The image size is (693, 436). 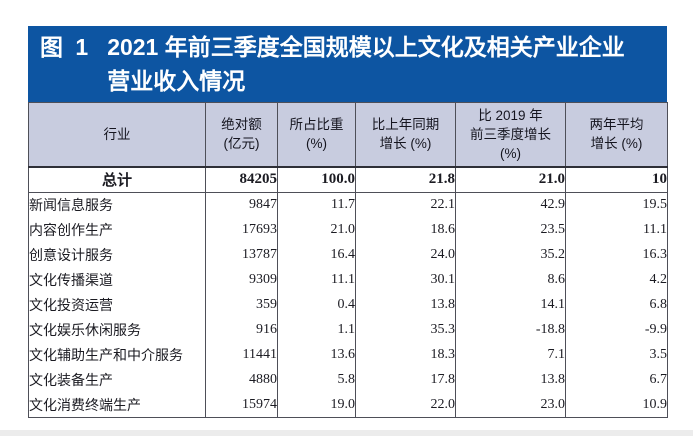 I want to click on value-cell: 17.8, so click(x=405, y=380).